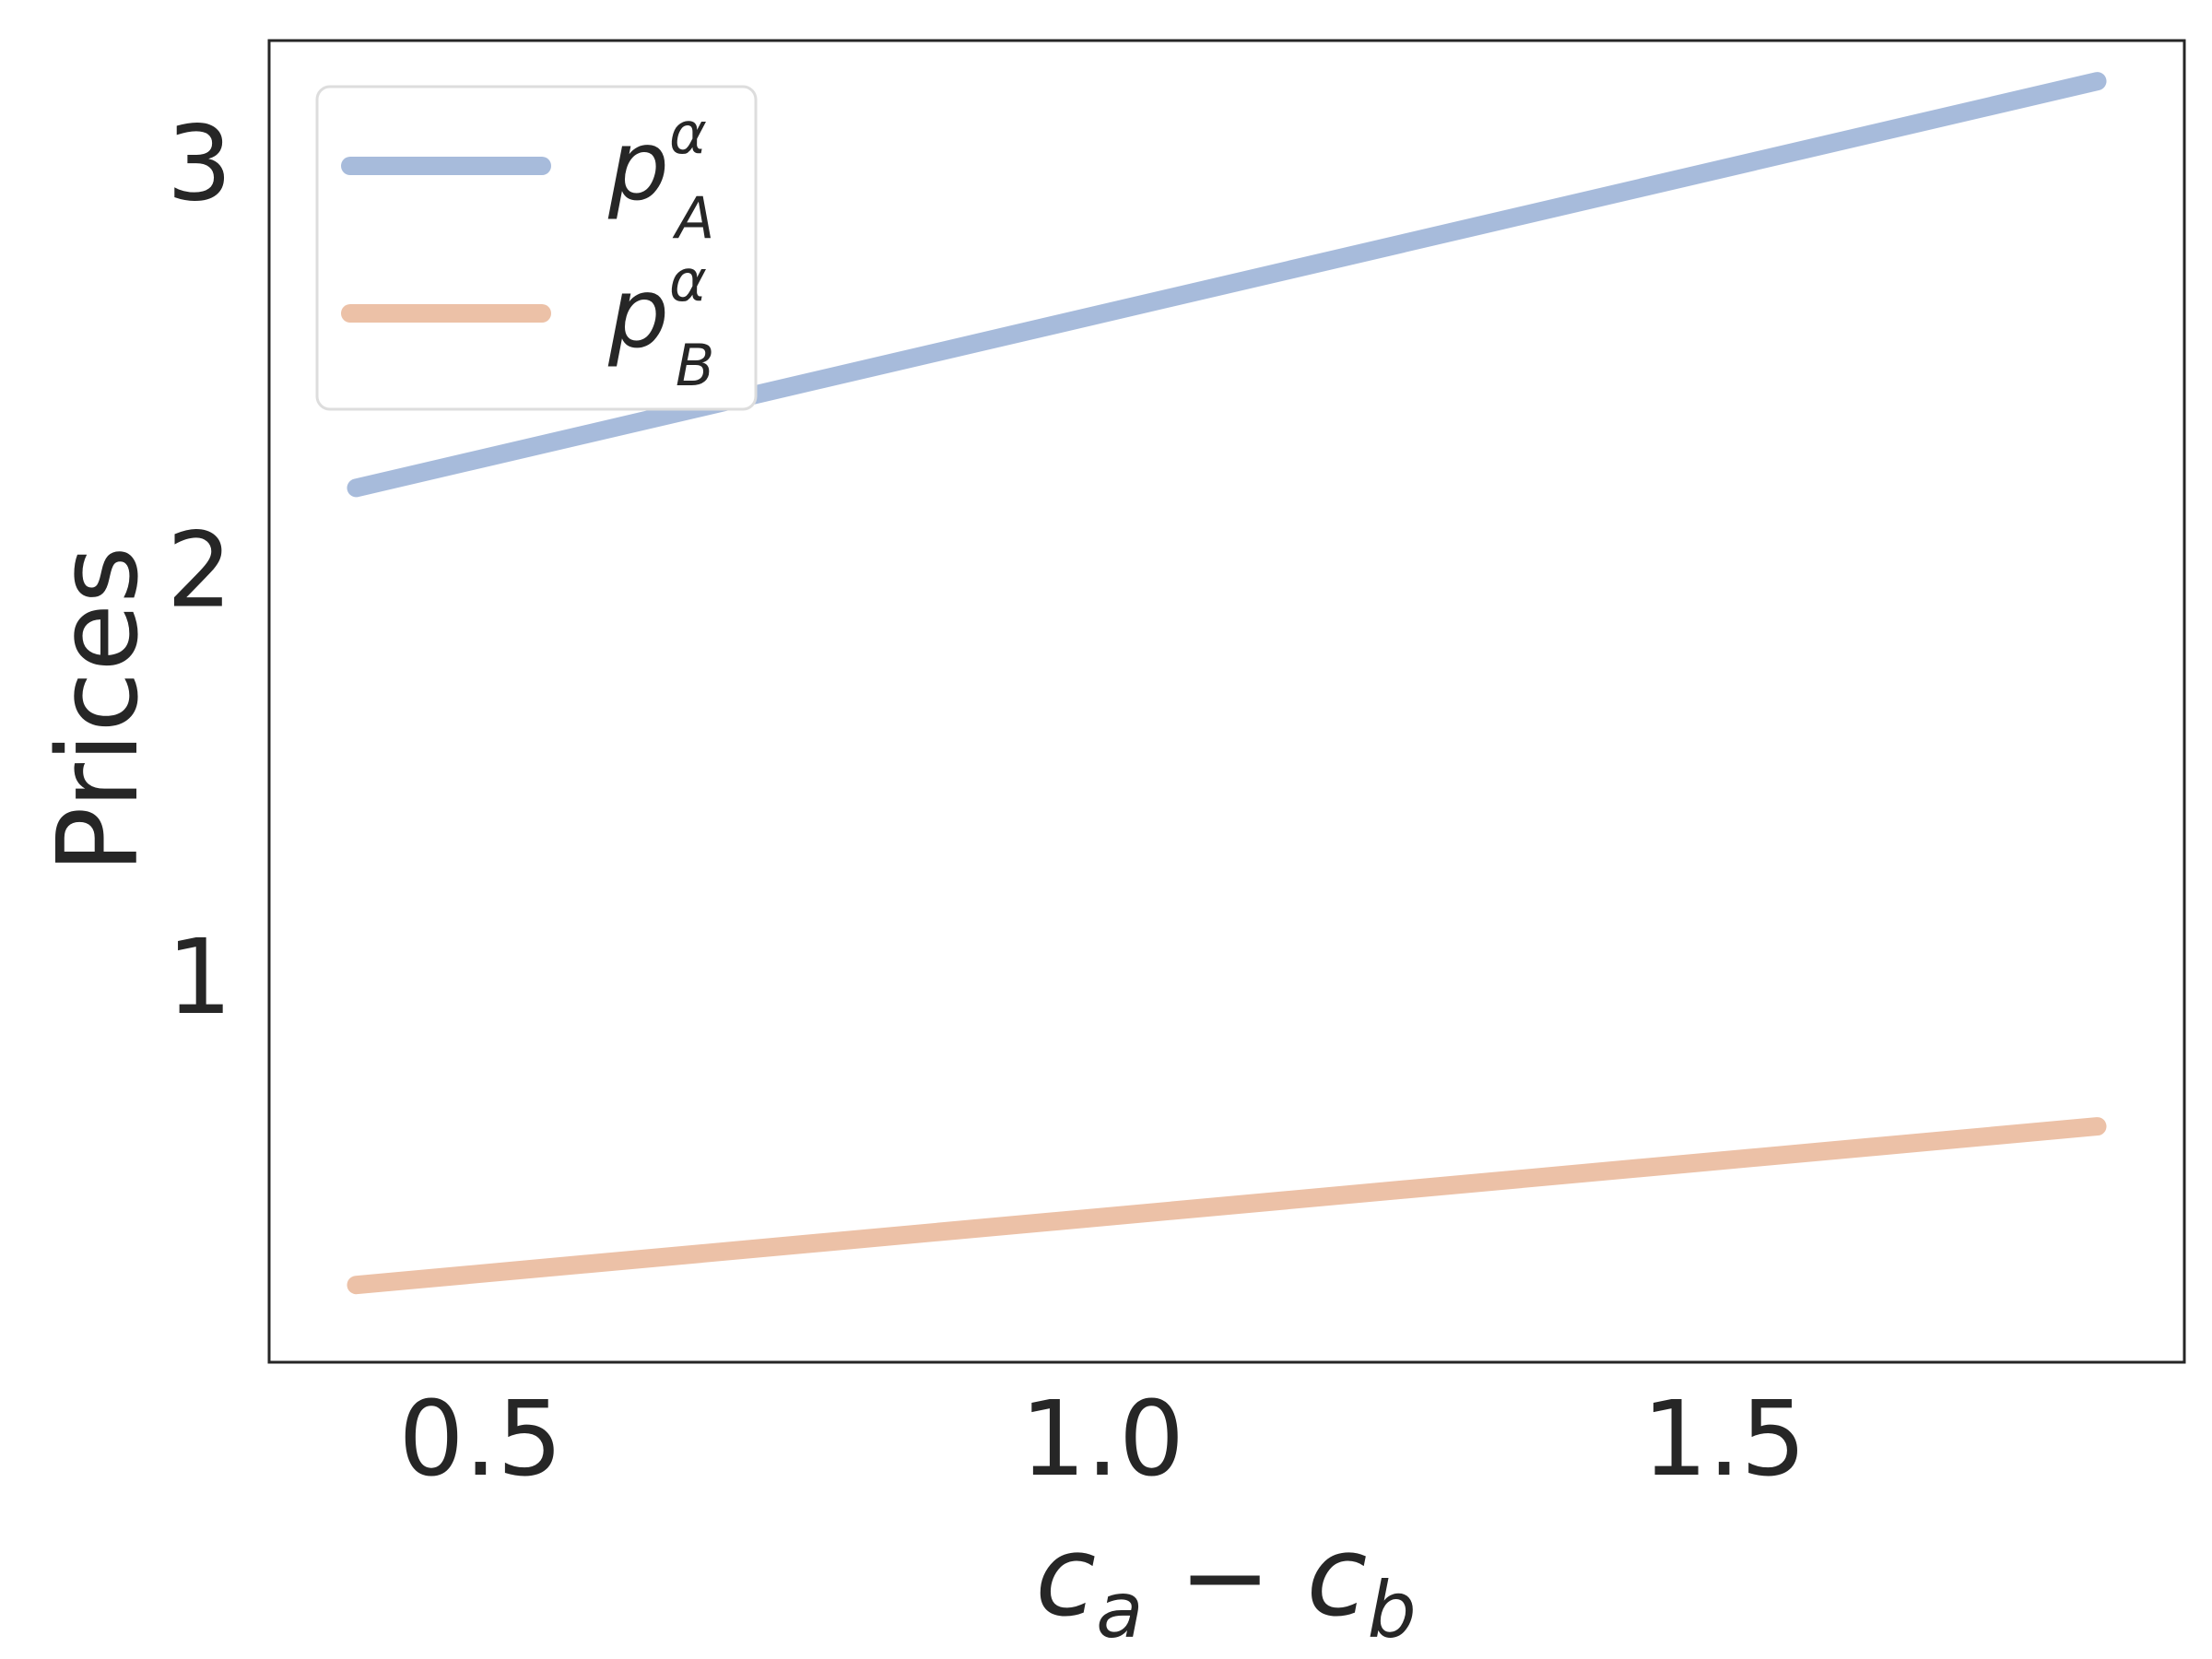 The image size is (2212, 1659). What do you see at coordinates (99, 709) in the screenshot?
I see `y-axis-label: Prices` at bounding box center [99, 709].